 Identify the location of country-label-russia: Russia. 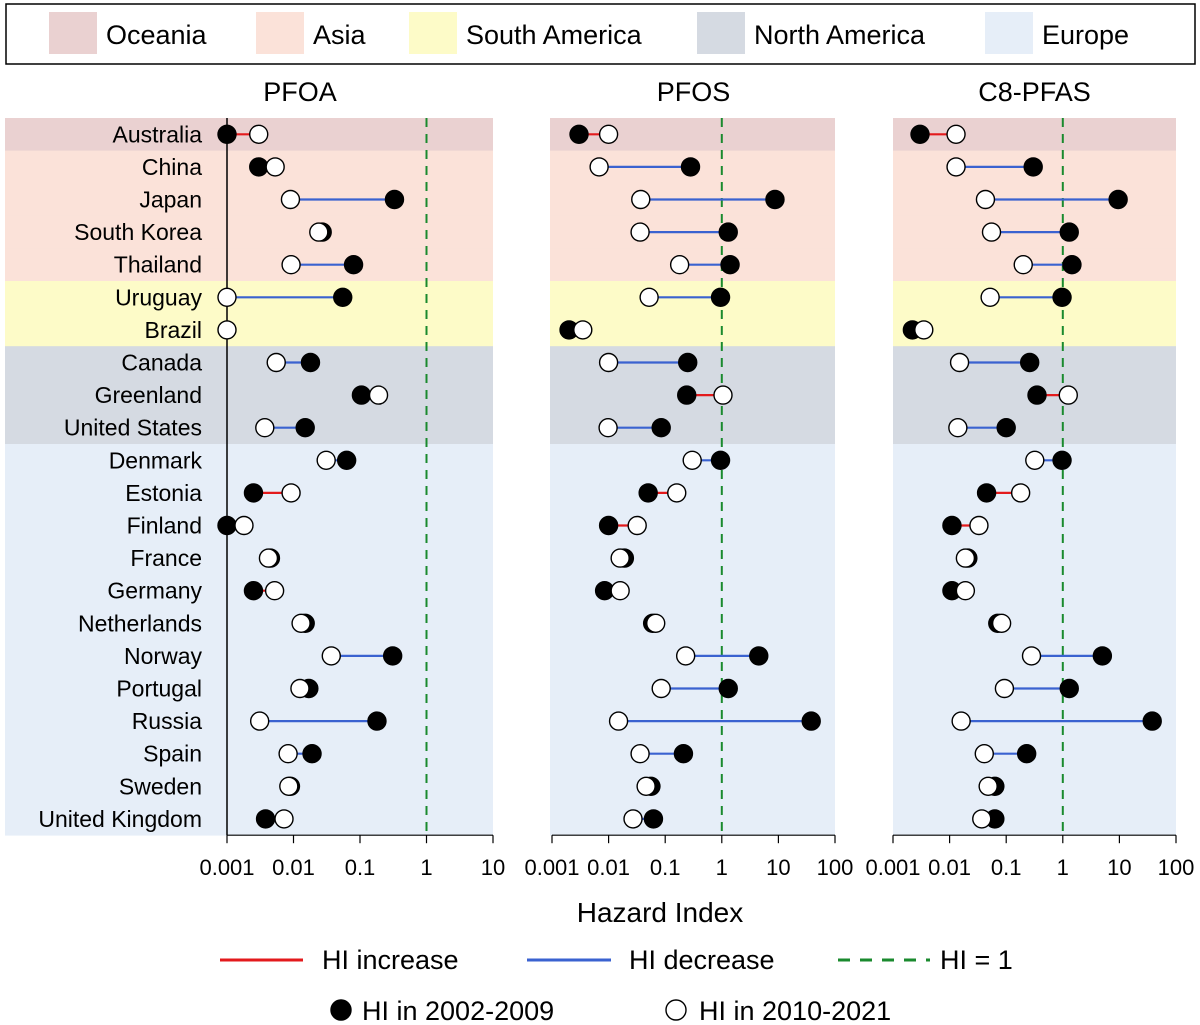
(167, 721).